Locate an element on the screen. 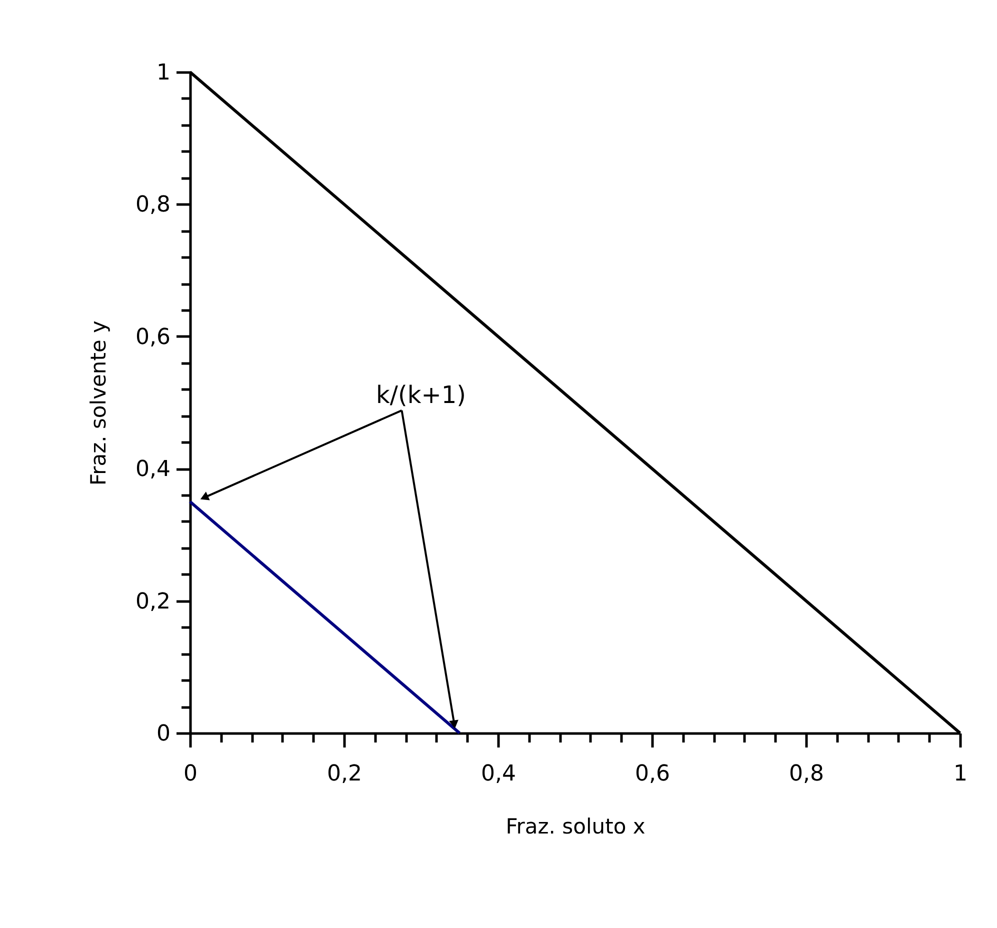 Image resolution: width=997 pixels, height=928 pixels. y-tick-label: 0,6 is located at coordinates (153, 337).